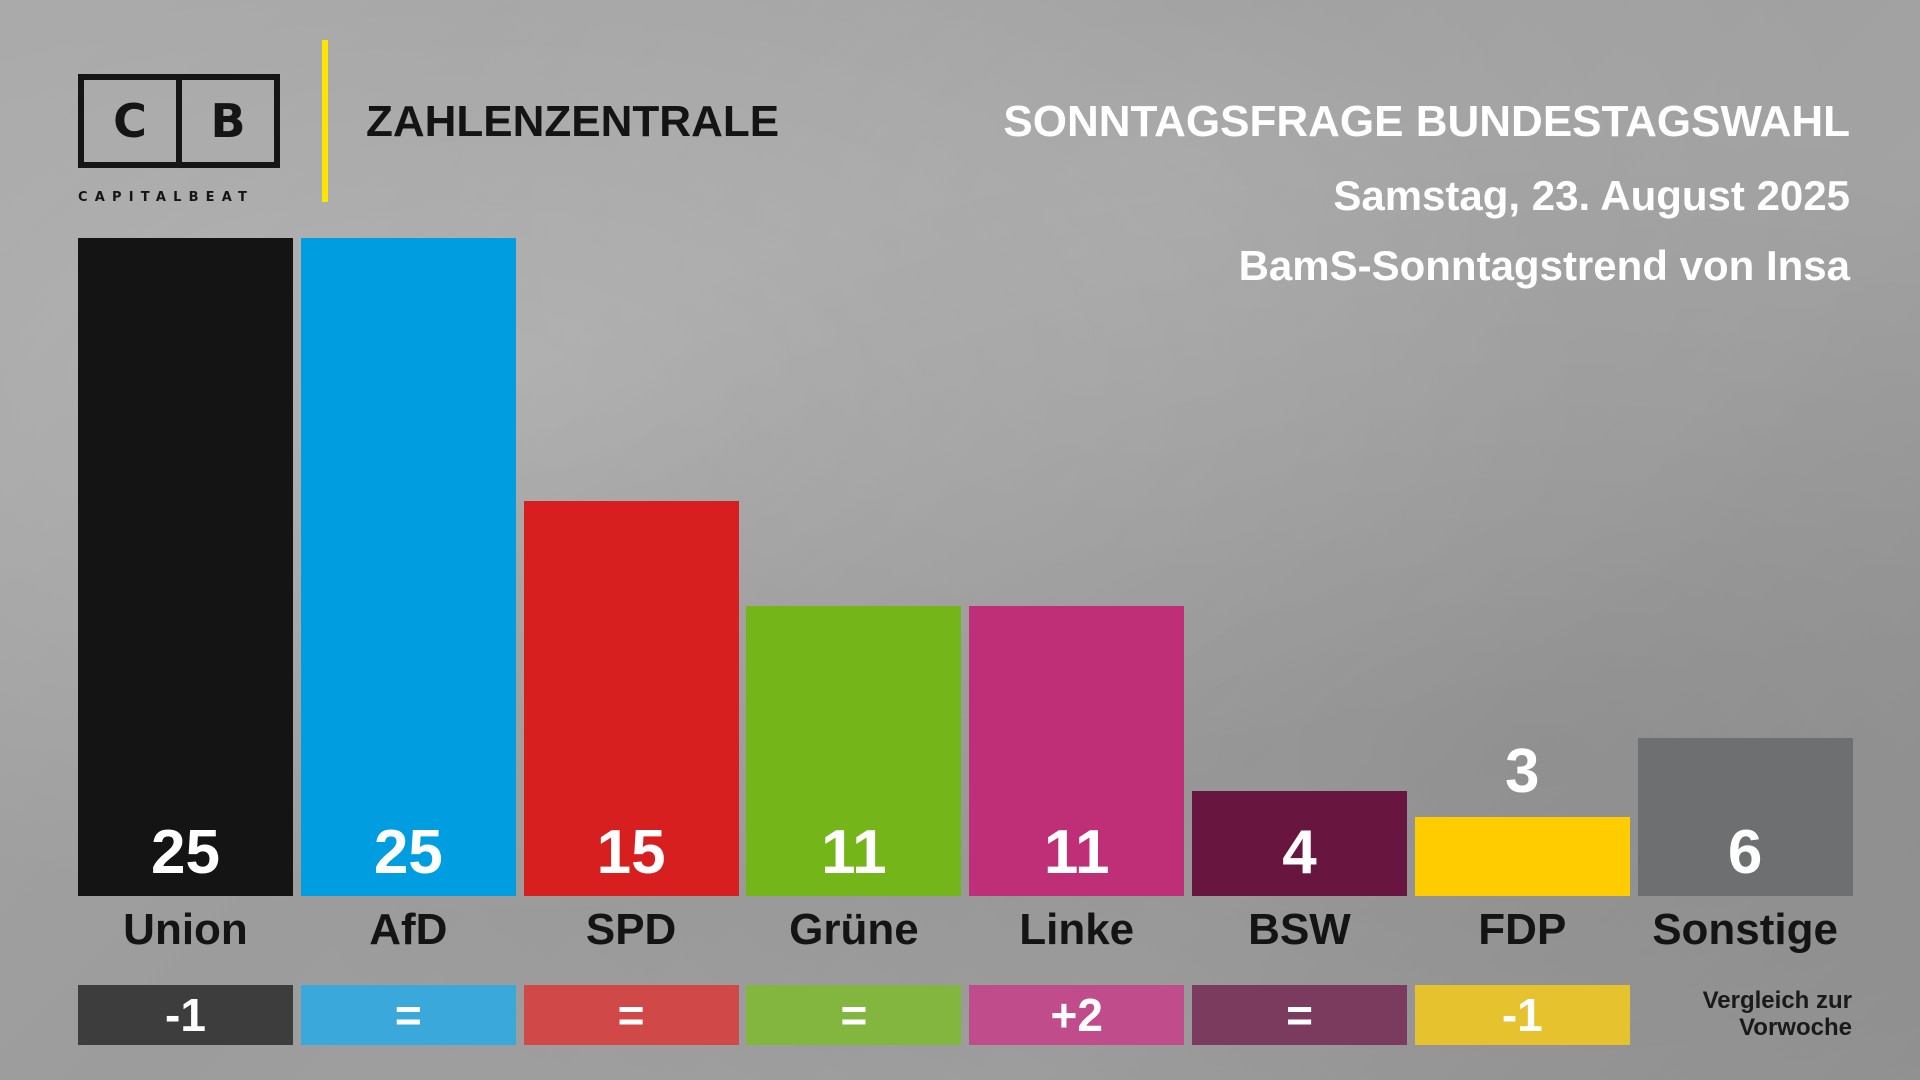 Image resolution: width=1920 pixels, height=1080 pixels. I want to click on change-box-union: -1, so click(185, 1015).